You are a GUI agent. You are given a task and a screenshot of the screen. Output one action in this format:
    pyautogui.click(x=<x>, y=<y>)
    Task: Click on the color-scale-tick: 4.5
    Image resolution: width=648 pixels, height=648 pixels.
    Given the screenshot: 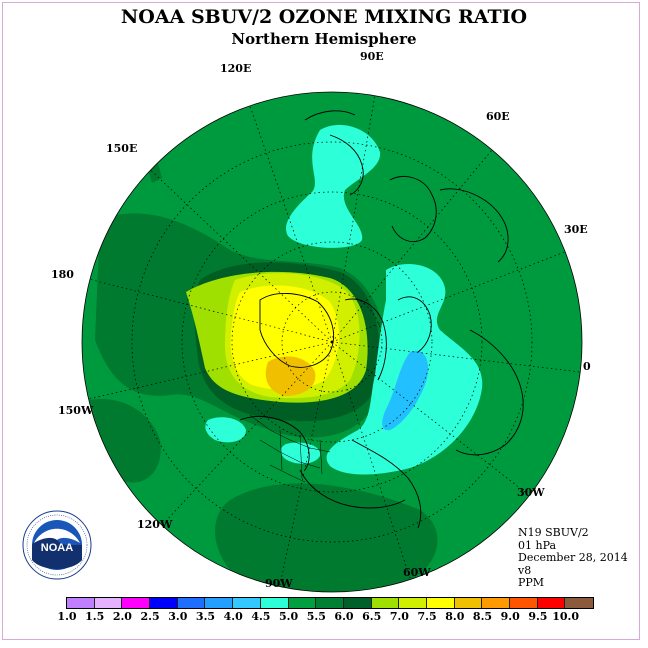 What is the action you would take?
    pyautogui.click(x=261, y=616)
    